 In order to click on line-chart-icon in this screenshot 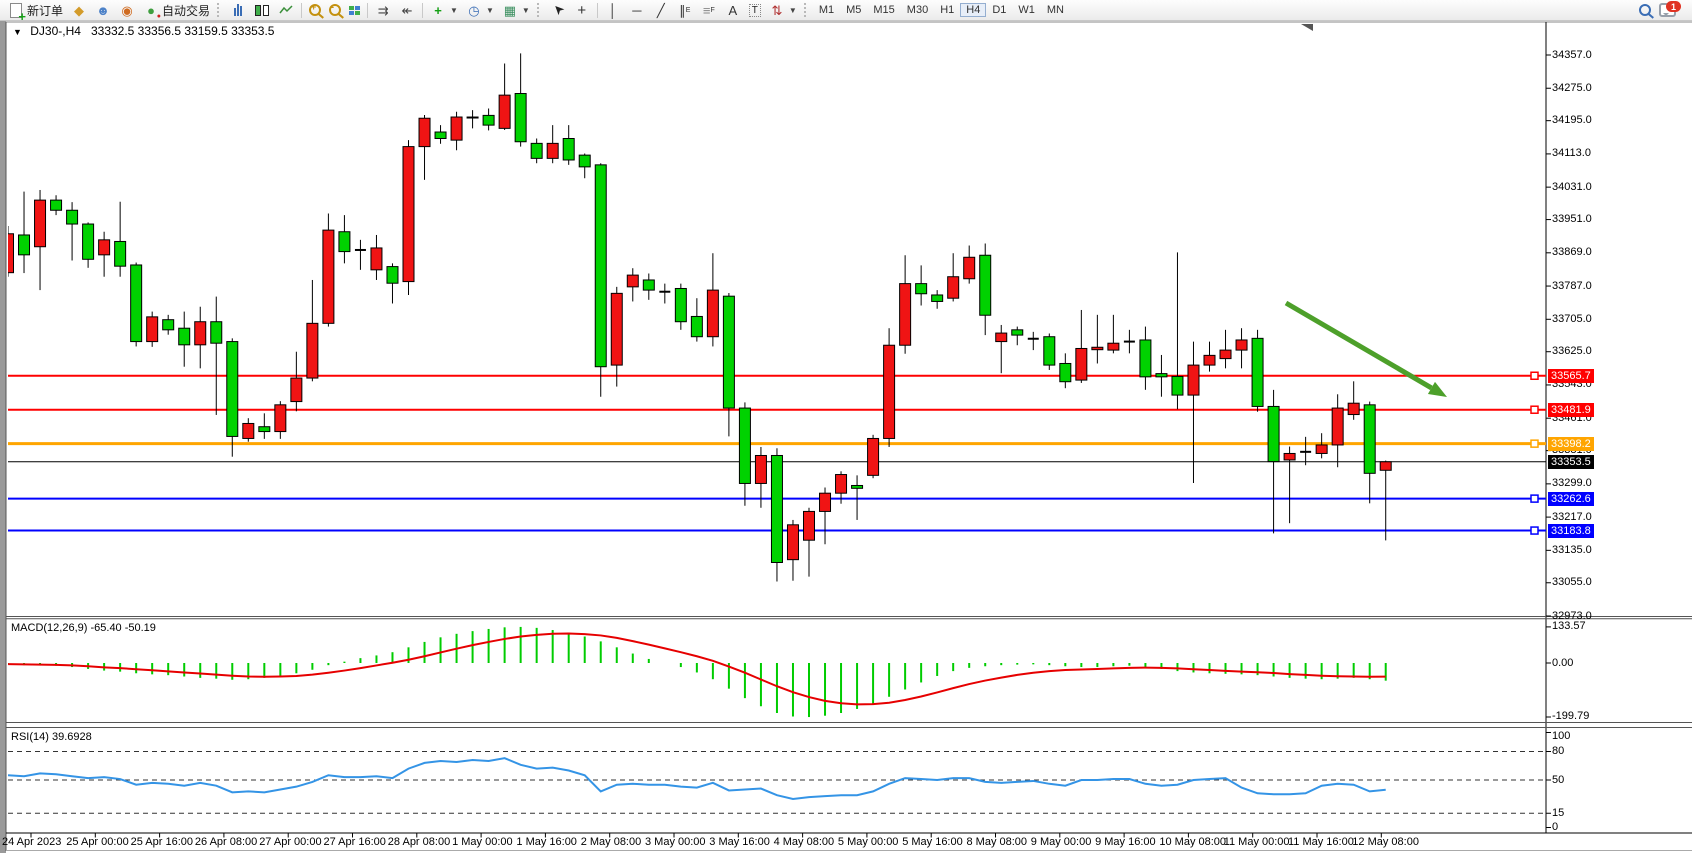, I will do `click(286, 10)`.